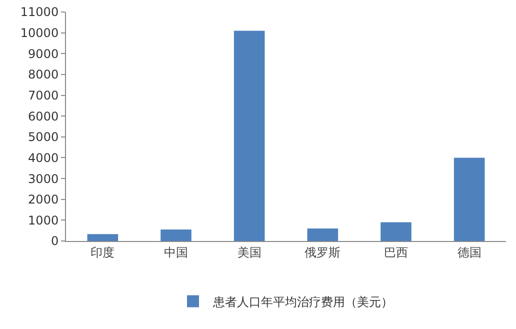  Describe the element at coordinates (39, 12) in the screenshot. I see `y-tick-label: 11000` at that location.